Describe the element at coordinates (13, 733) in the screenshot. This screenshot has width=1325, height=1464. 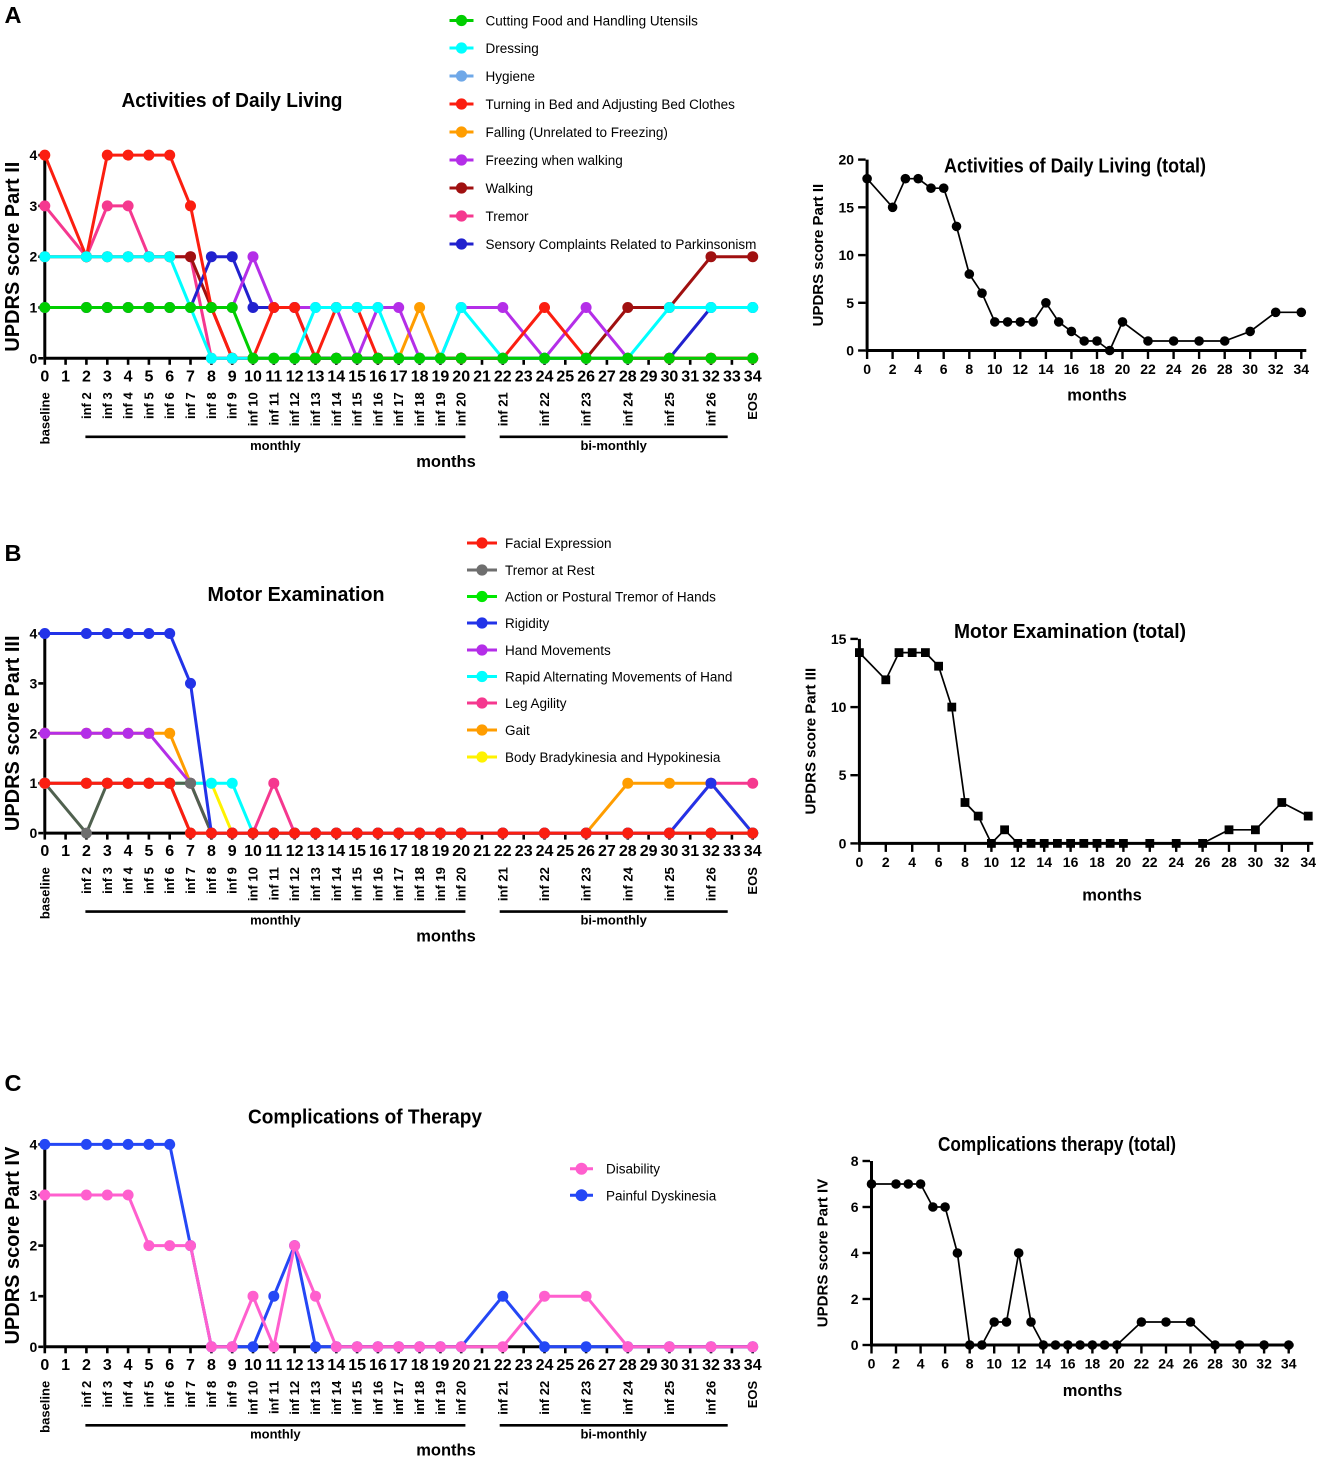
I see `svg-text: UPDRS score Part III` at that location.